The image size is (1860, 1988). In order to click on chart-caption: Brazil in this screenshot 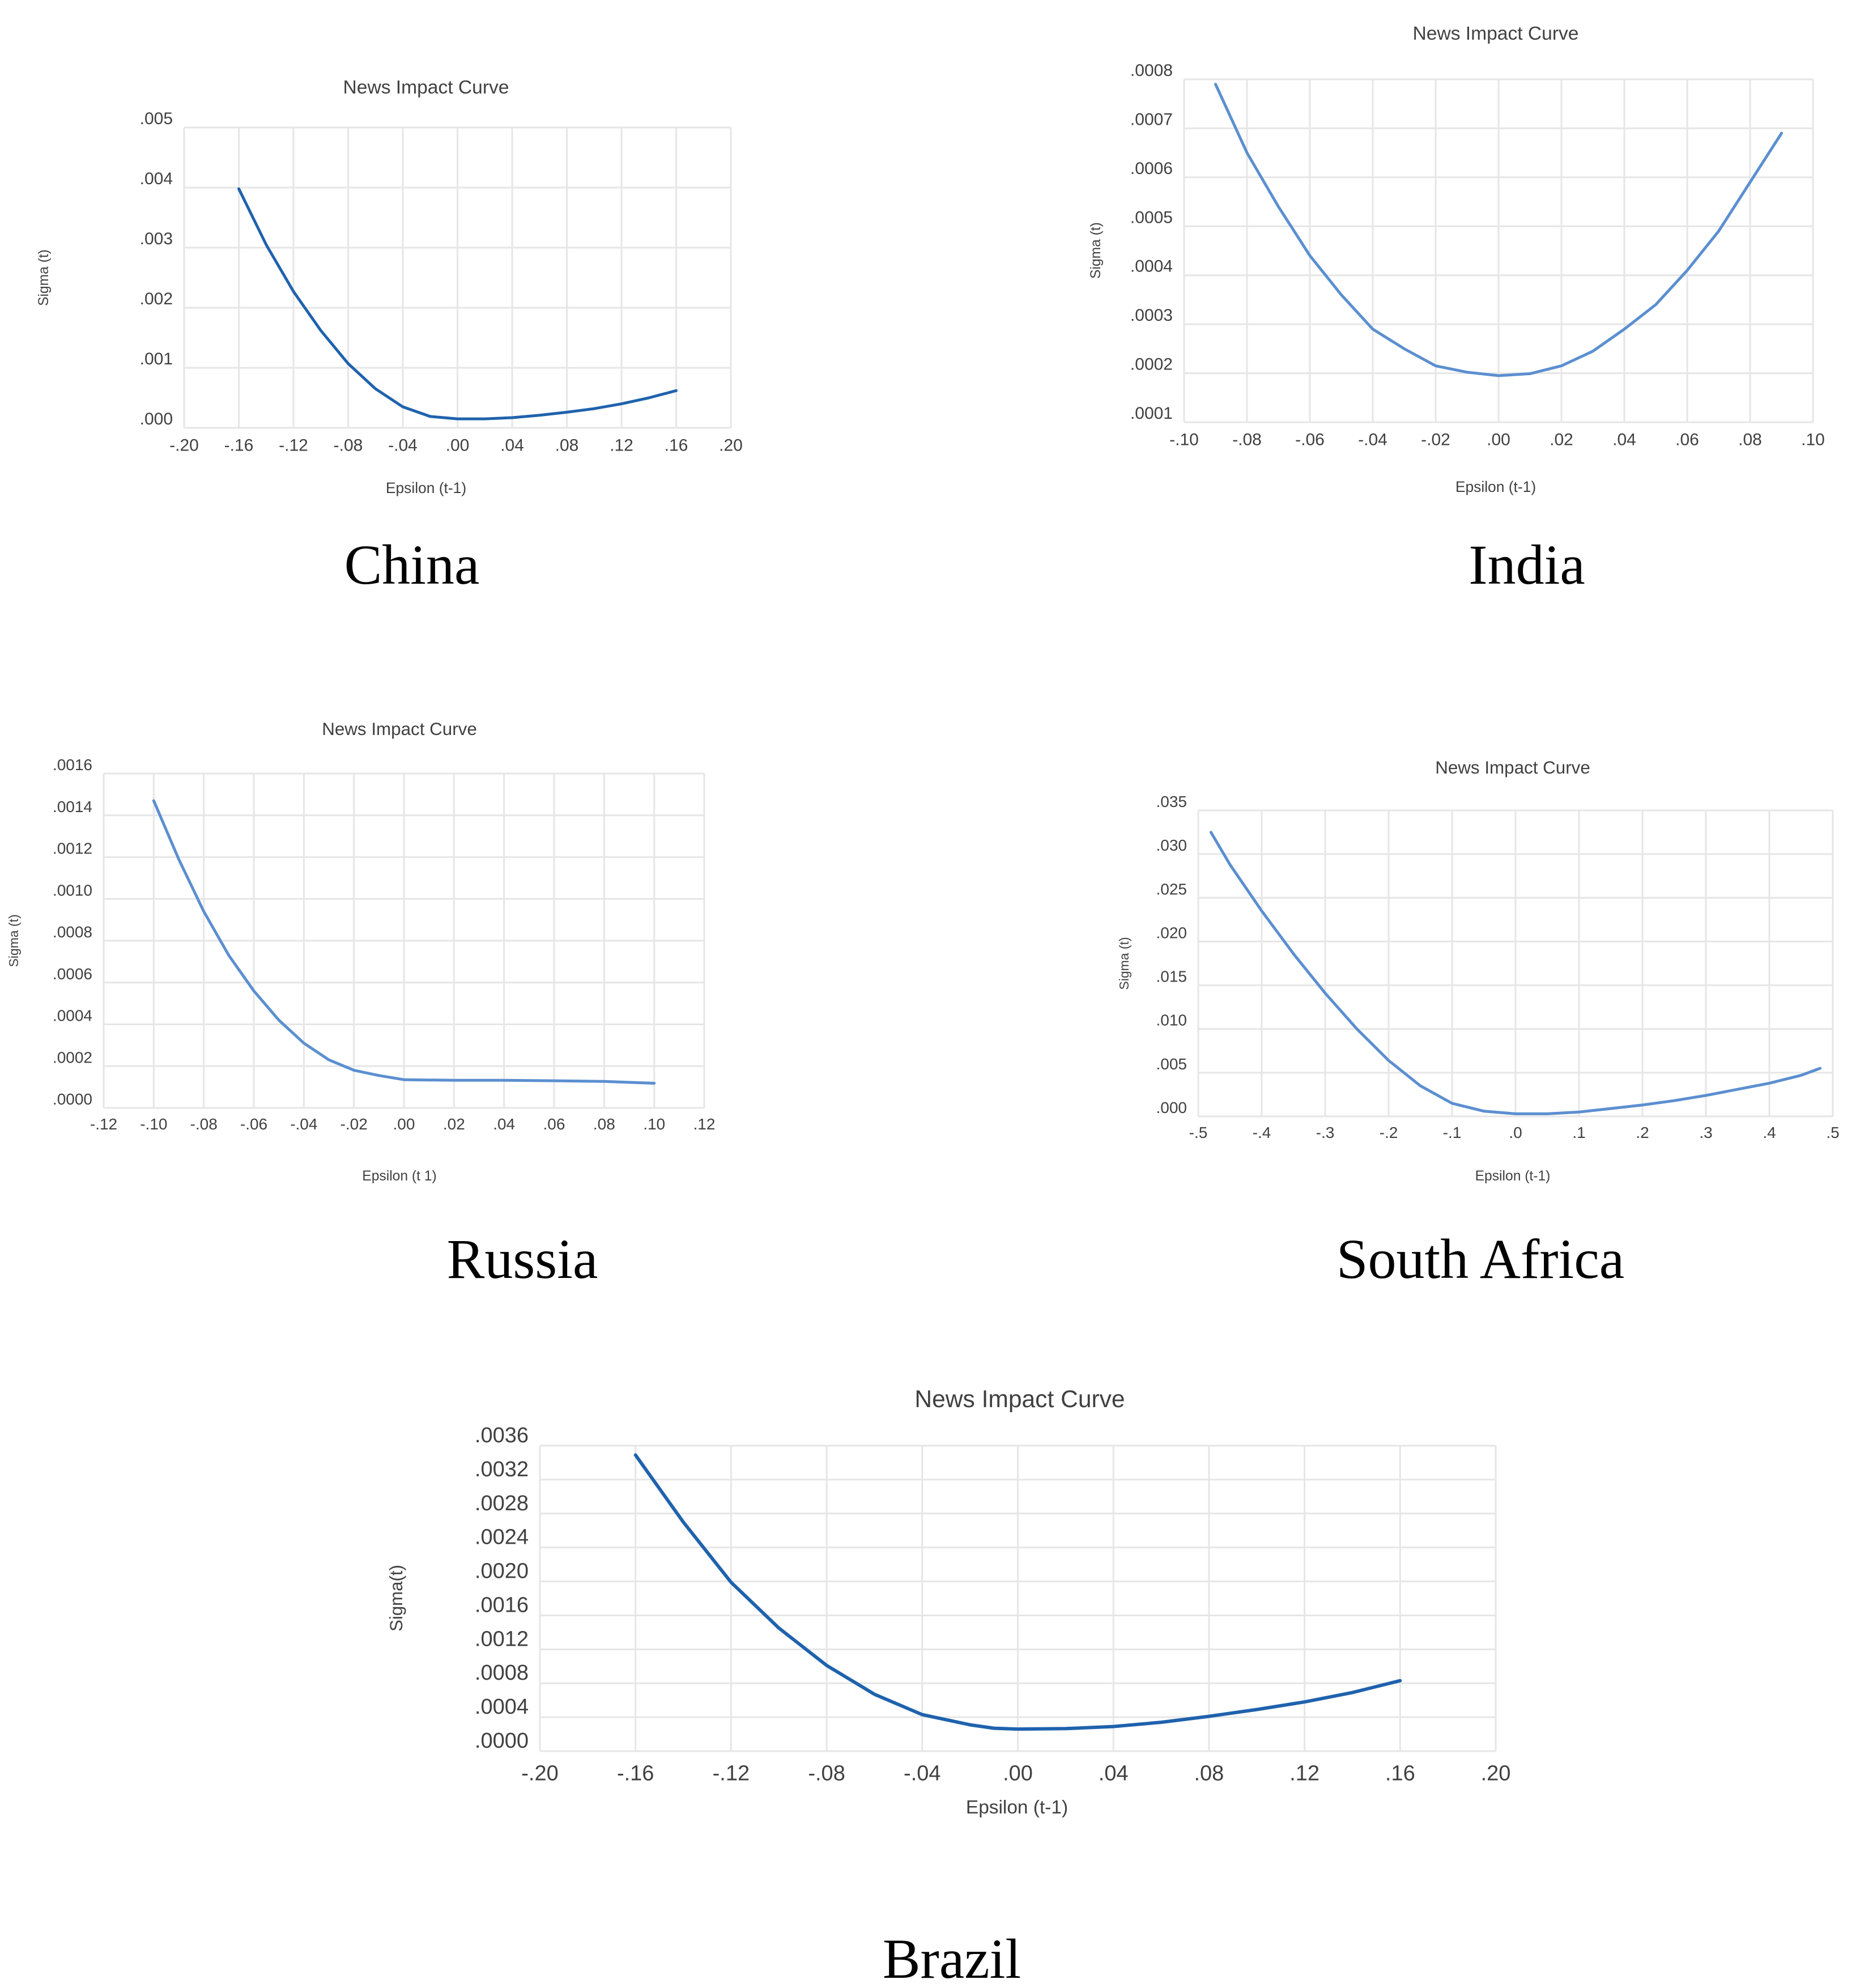, I will do `click(952, 1957)`.